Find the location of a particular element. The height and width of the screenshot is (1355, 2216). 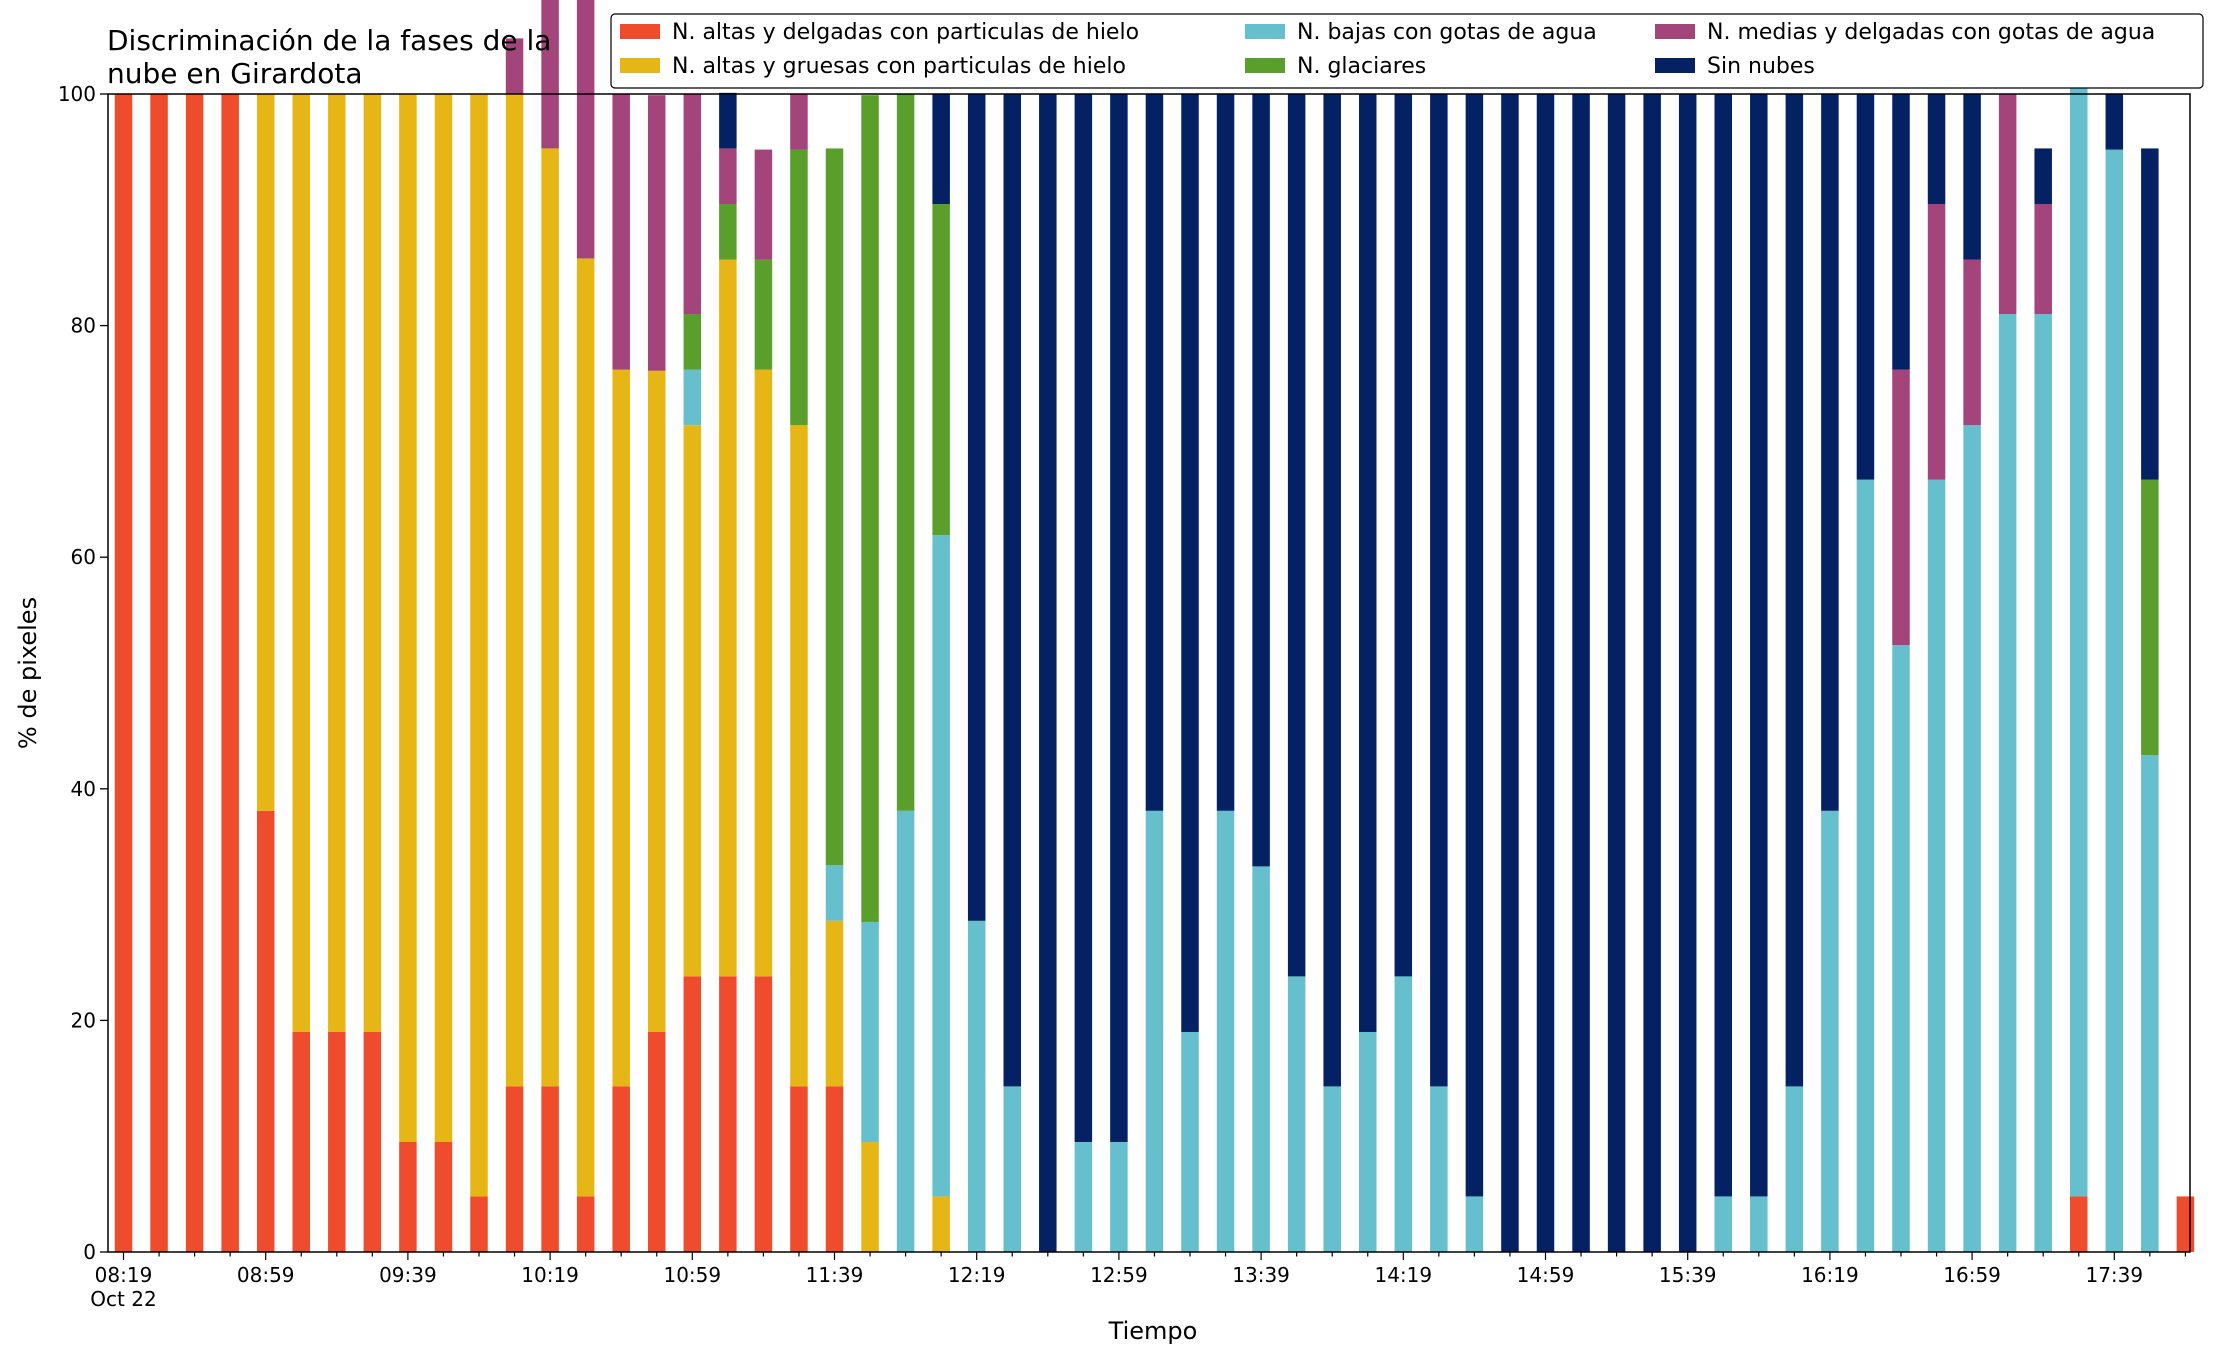

bar-segment-s2-t53 is located at coordinates (2007, 783).